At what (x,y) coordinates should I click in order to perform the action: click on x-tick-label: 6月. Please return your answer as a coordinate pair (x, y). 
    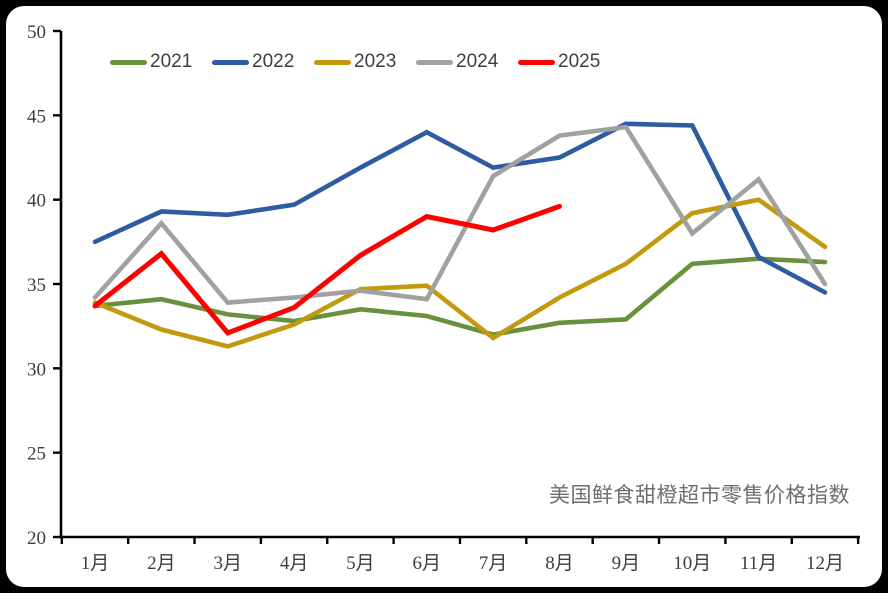
    Looking at the image, I should click on (427, 563).